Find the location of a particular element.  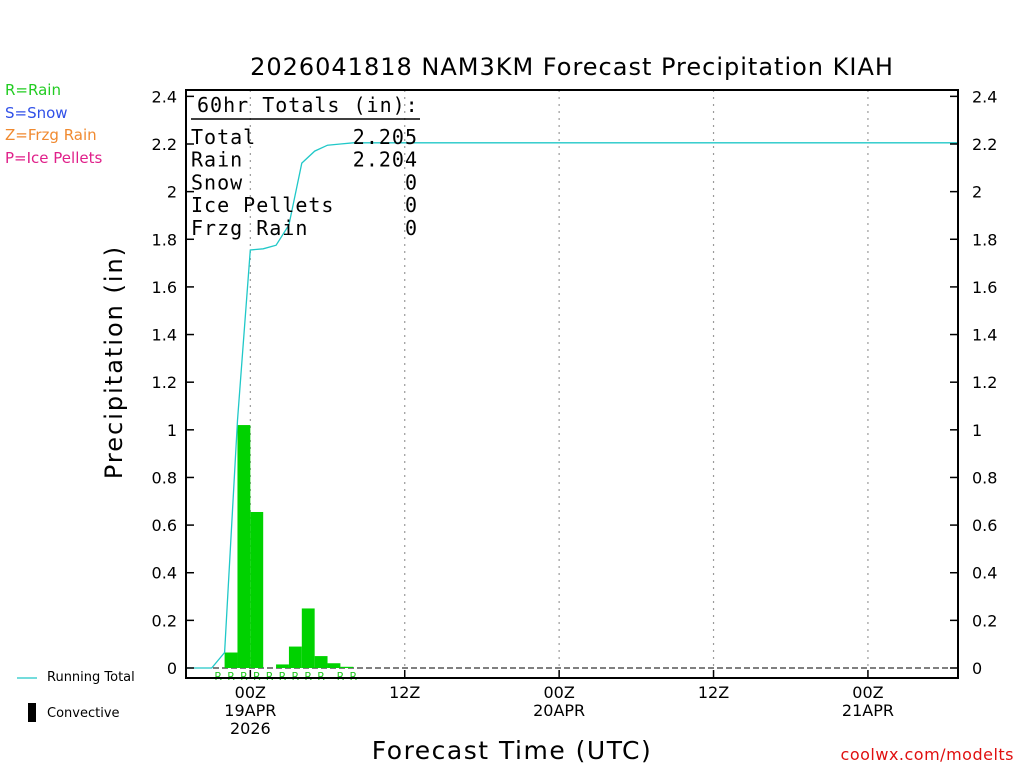

y-tick-label-right: 1.6 is located at coordinates (984, 287).